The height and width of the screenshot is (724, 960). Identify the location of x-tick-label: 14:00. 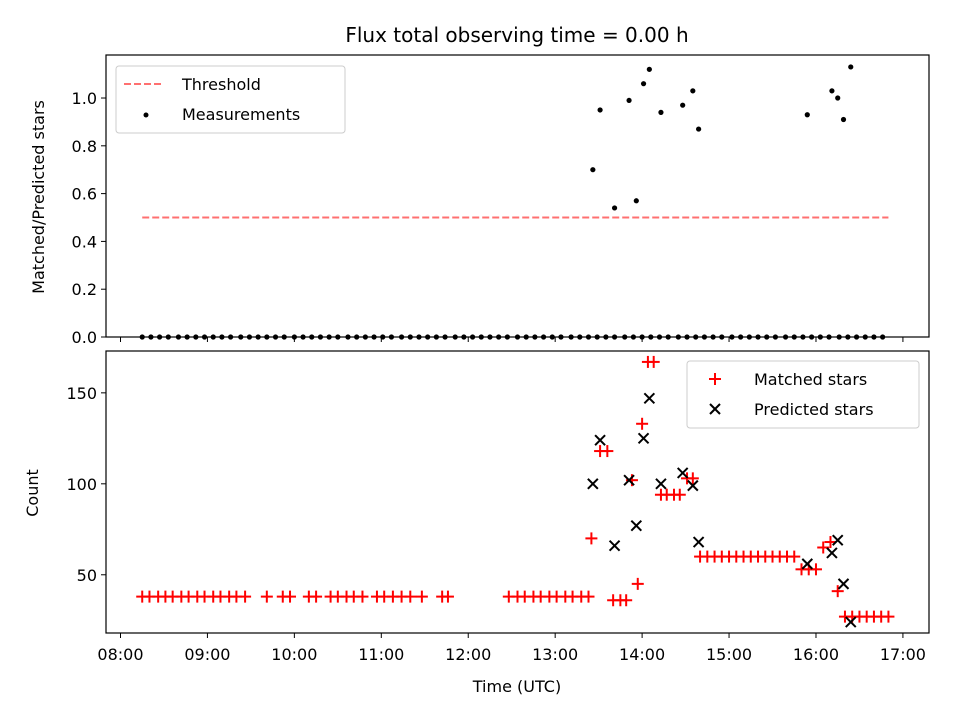
(642, 654).